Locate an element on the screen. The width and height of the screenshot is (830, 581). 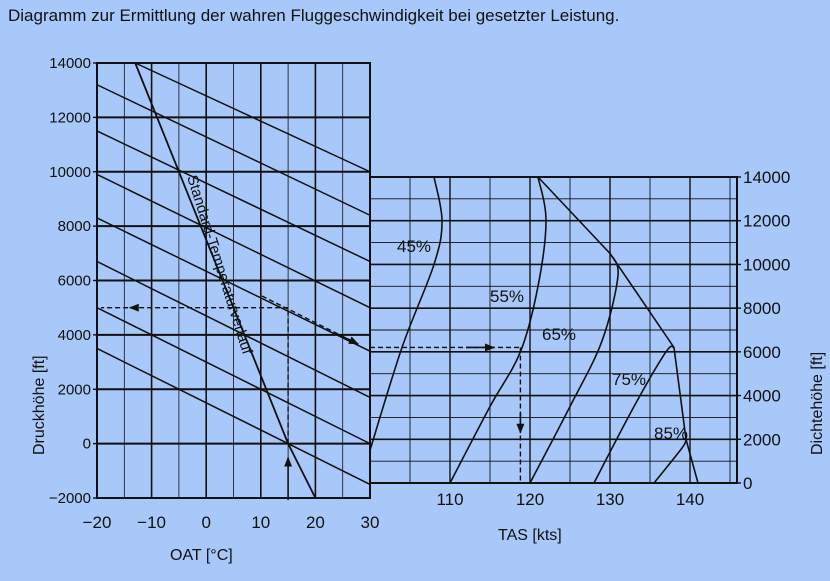
power-label-45: 45% is located at coordinates (414, 246).